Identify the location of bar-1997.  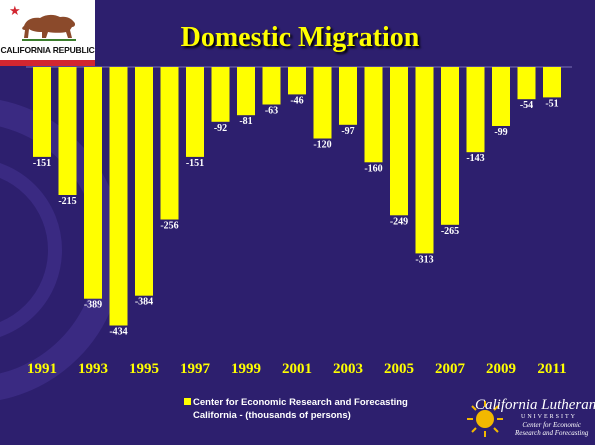
(195, 112).